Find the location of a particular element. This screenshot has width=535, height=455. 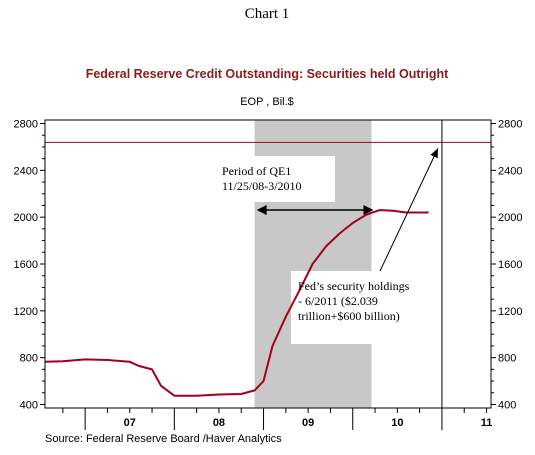

y-tick-label-left: 2800 is located at coordinates (26, 125).